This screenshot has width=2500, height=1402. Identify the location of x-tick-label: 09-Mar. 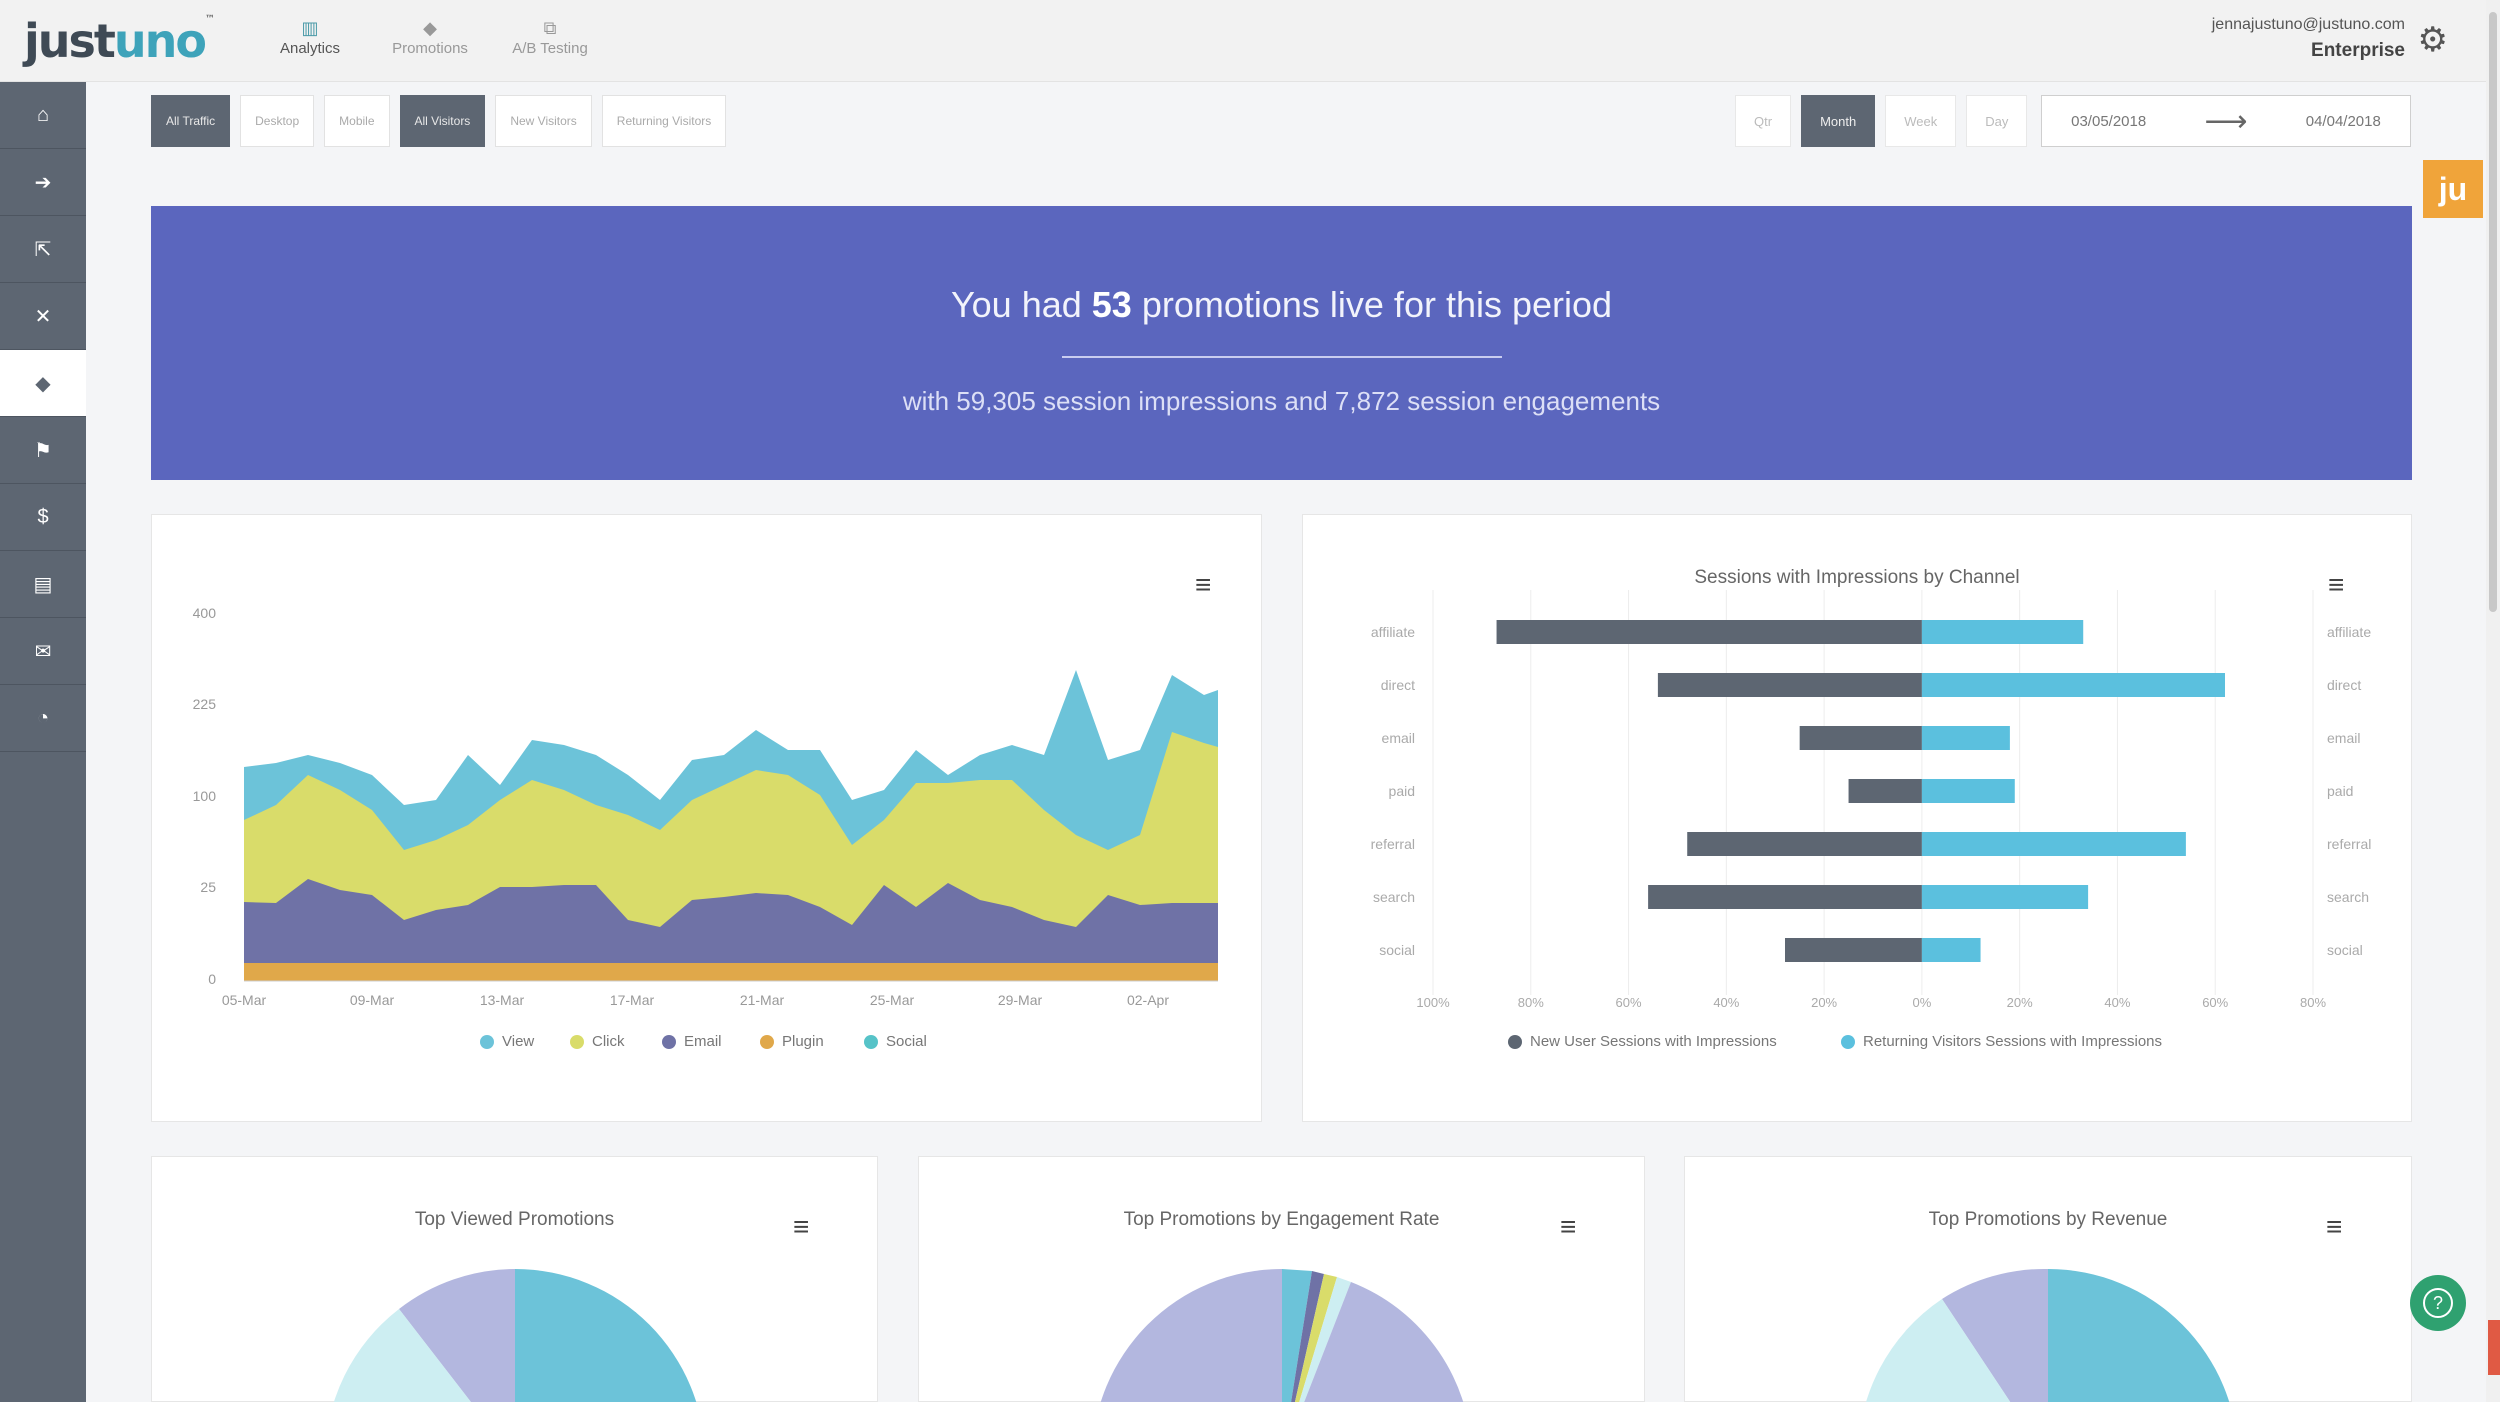
(372, 1000).